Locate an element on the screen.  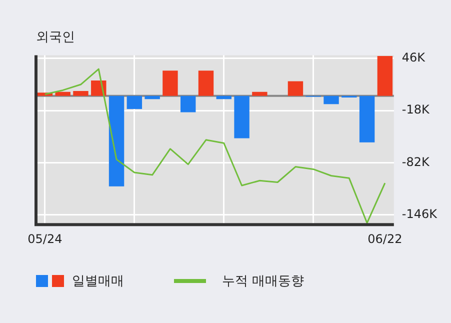
y-tick-label: 46K is located at coordinates (414, 57).